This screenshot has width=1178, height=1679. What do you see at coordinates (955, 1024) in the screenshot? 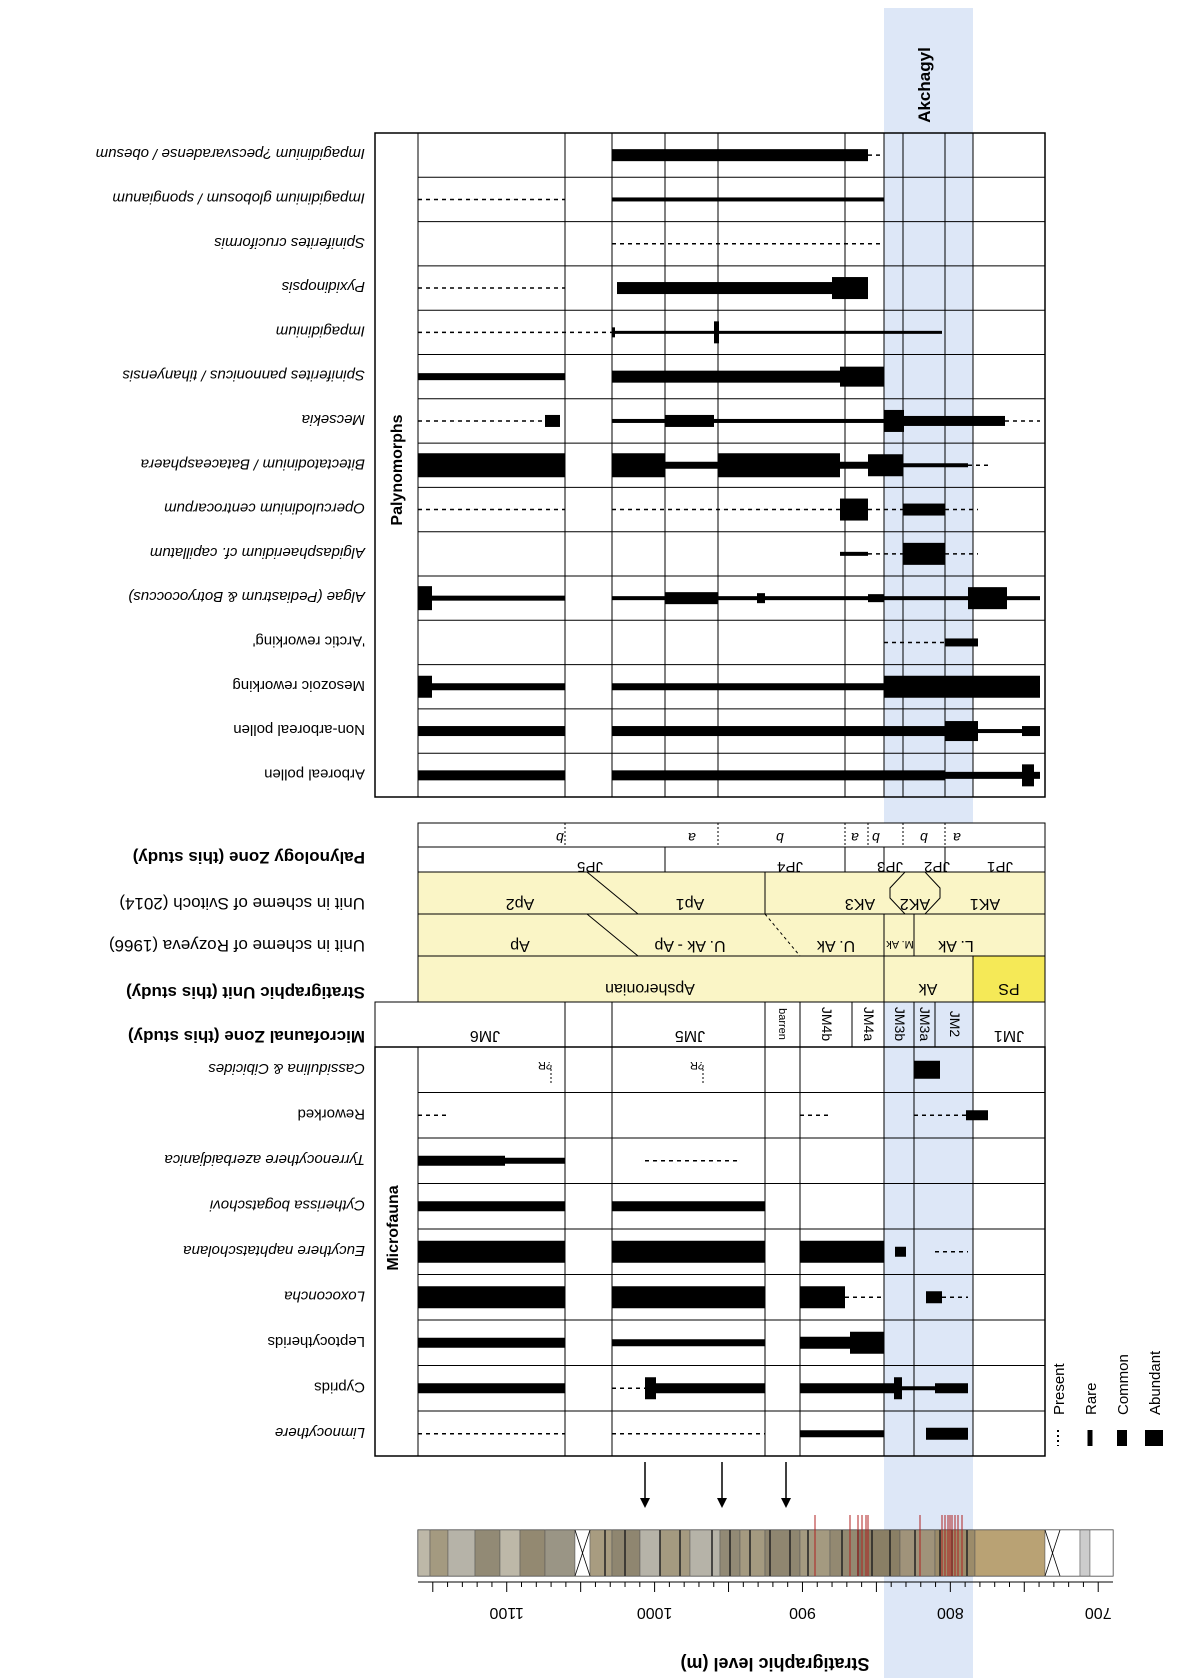
I see `microfaunal-zone-label: JM2` at bounding box center [955, 1024].